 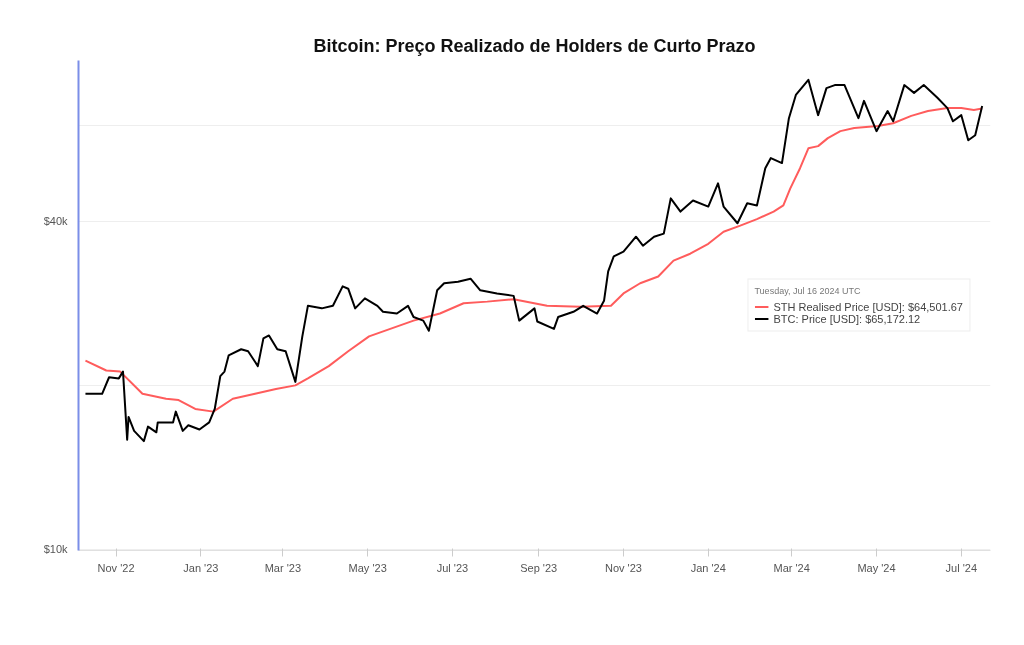 What do you see at coordinates (452, 567) in the screenshot?
I see `x-tick-label: Jul '23` at bounding box center [452, 567].